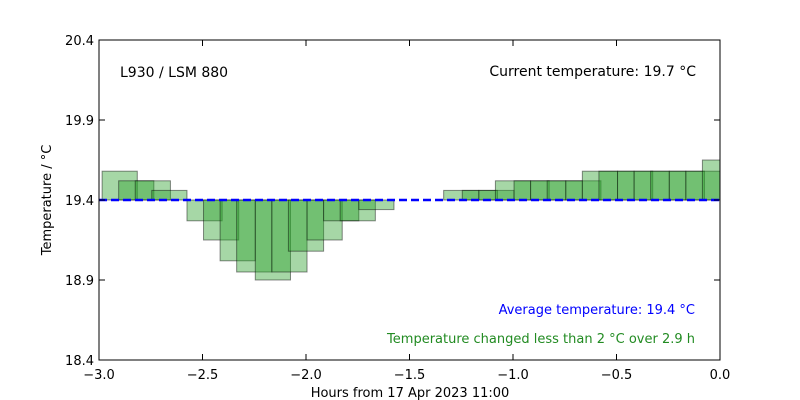 This screenshot has height=400, width=800. Describe the element at coordinates (99, 375) in the screenshot. I see `x-tick-label: −3.0` at that location.